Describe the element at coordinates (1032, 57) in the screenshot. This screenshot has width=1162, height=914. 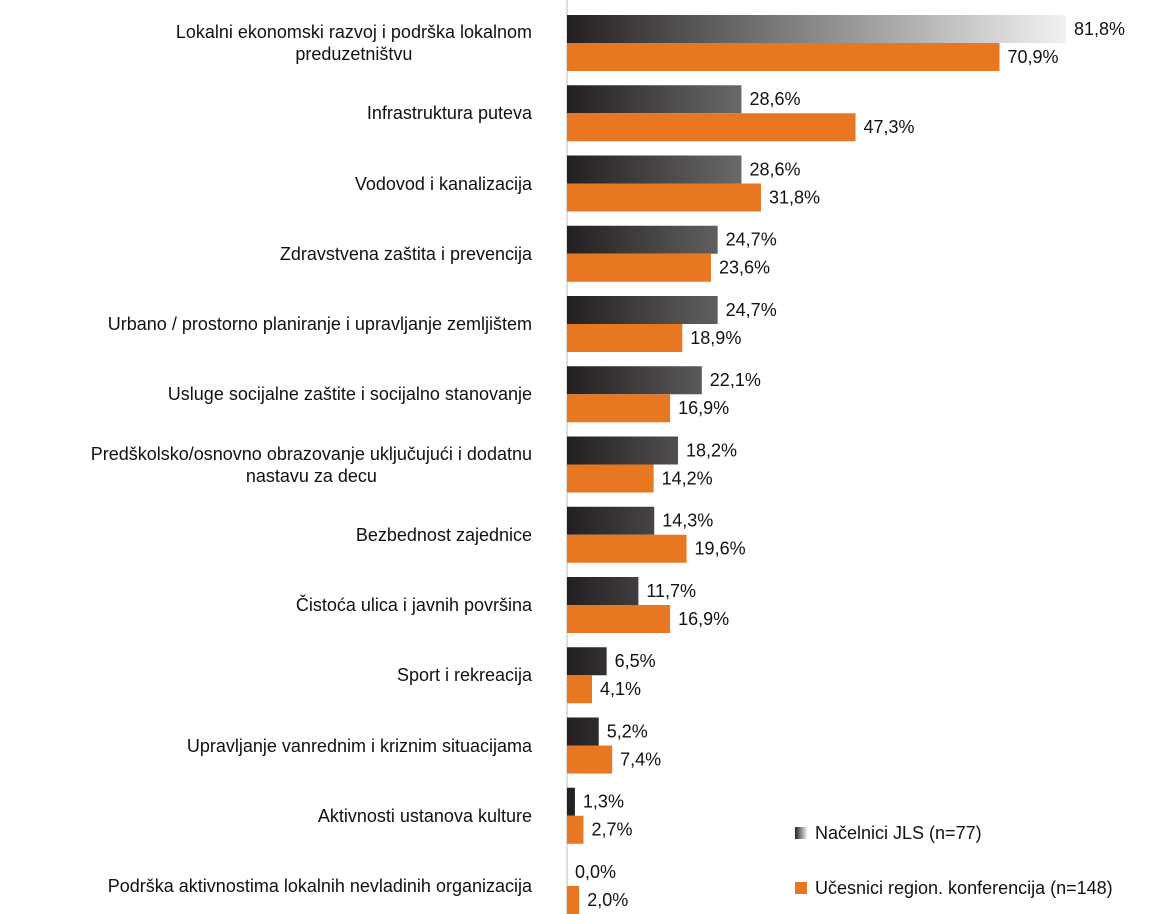
I see `value-label: 70,9%` at that location.